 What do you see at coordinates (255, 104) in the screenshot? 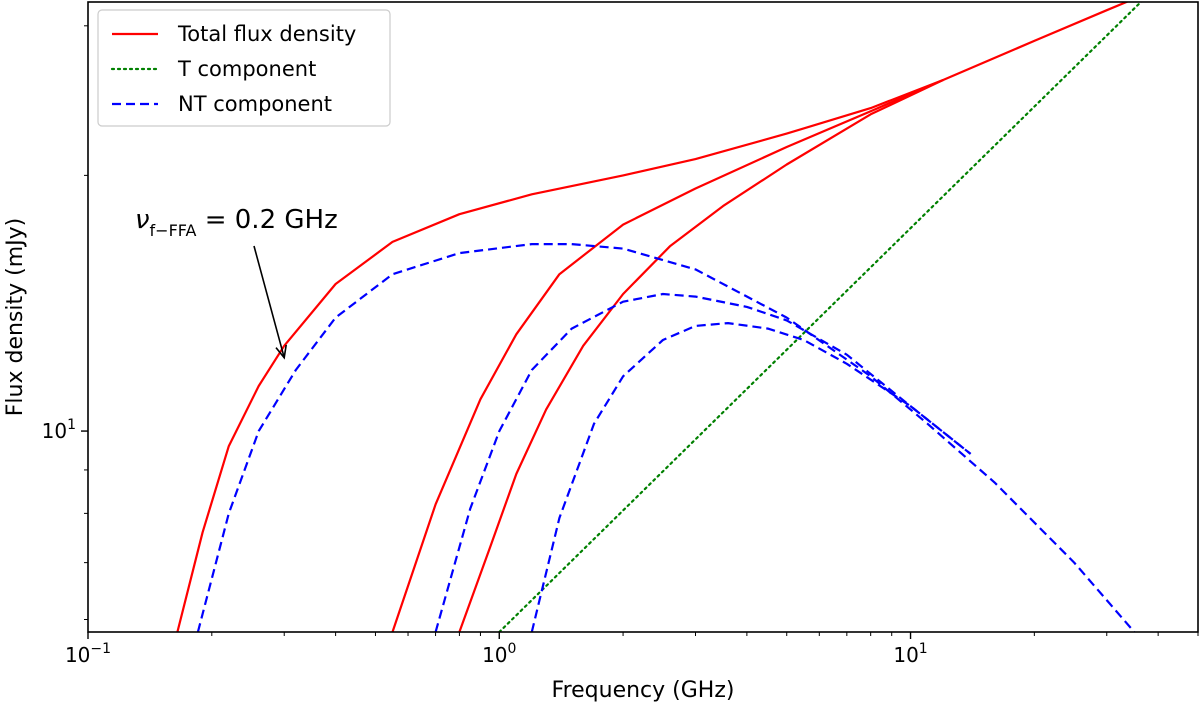
I see `legend-label-3: NT component` at bounding box center [255, 104].